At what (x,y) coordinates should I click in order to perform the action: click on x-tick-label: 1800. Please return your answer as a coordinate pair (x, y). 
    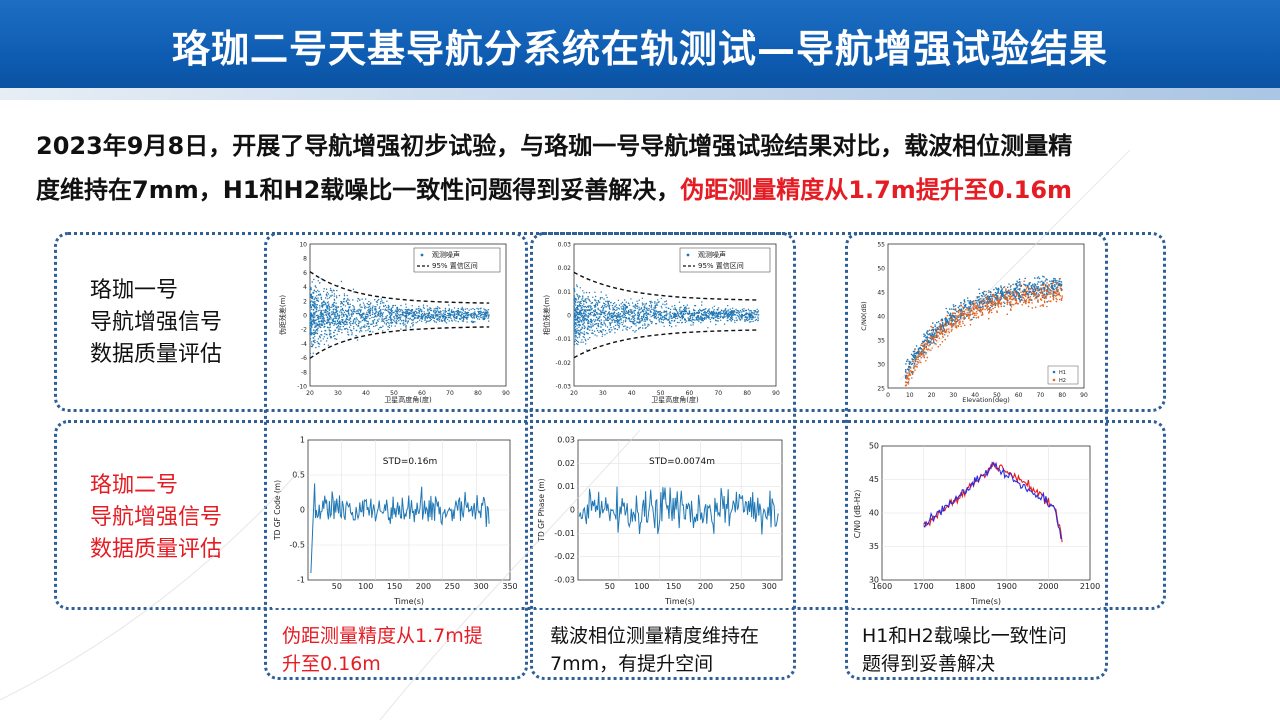
    Looking at the image, I should click on (965, 586).